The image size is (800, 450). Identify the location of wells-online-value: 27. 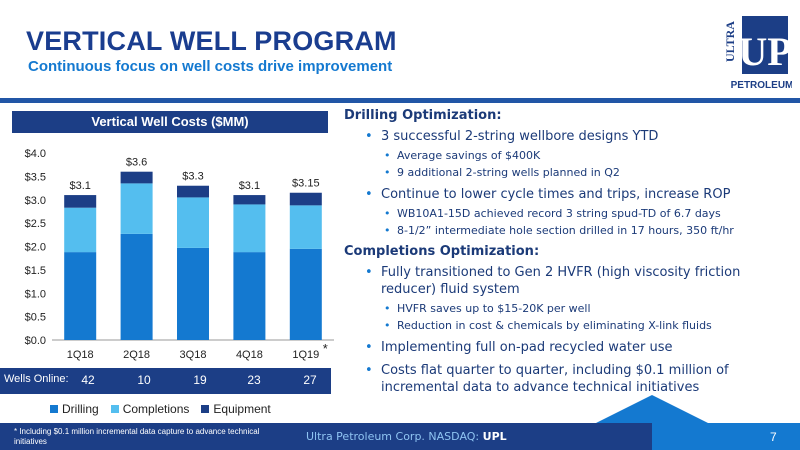
(310, 380).